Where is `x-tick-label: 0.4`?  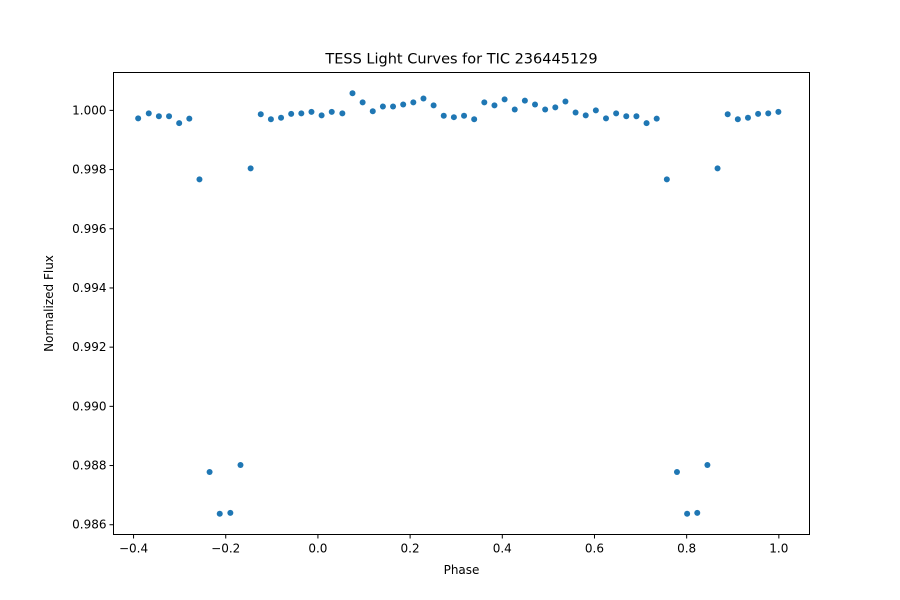 x-tick-label: 0.4 is located at coordinates (502, 549).